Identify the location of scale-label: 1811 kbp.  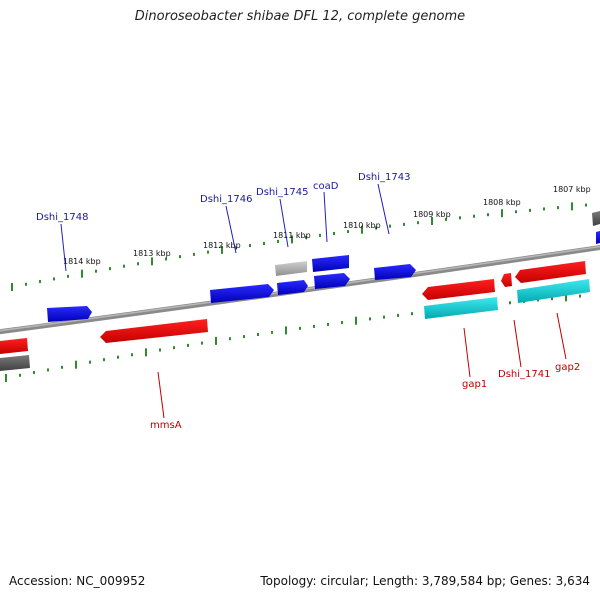
(292, 235).